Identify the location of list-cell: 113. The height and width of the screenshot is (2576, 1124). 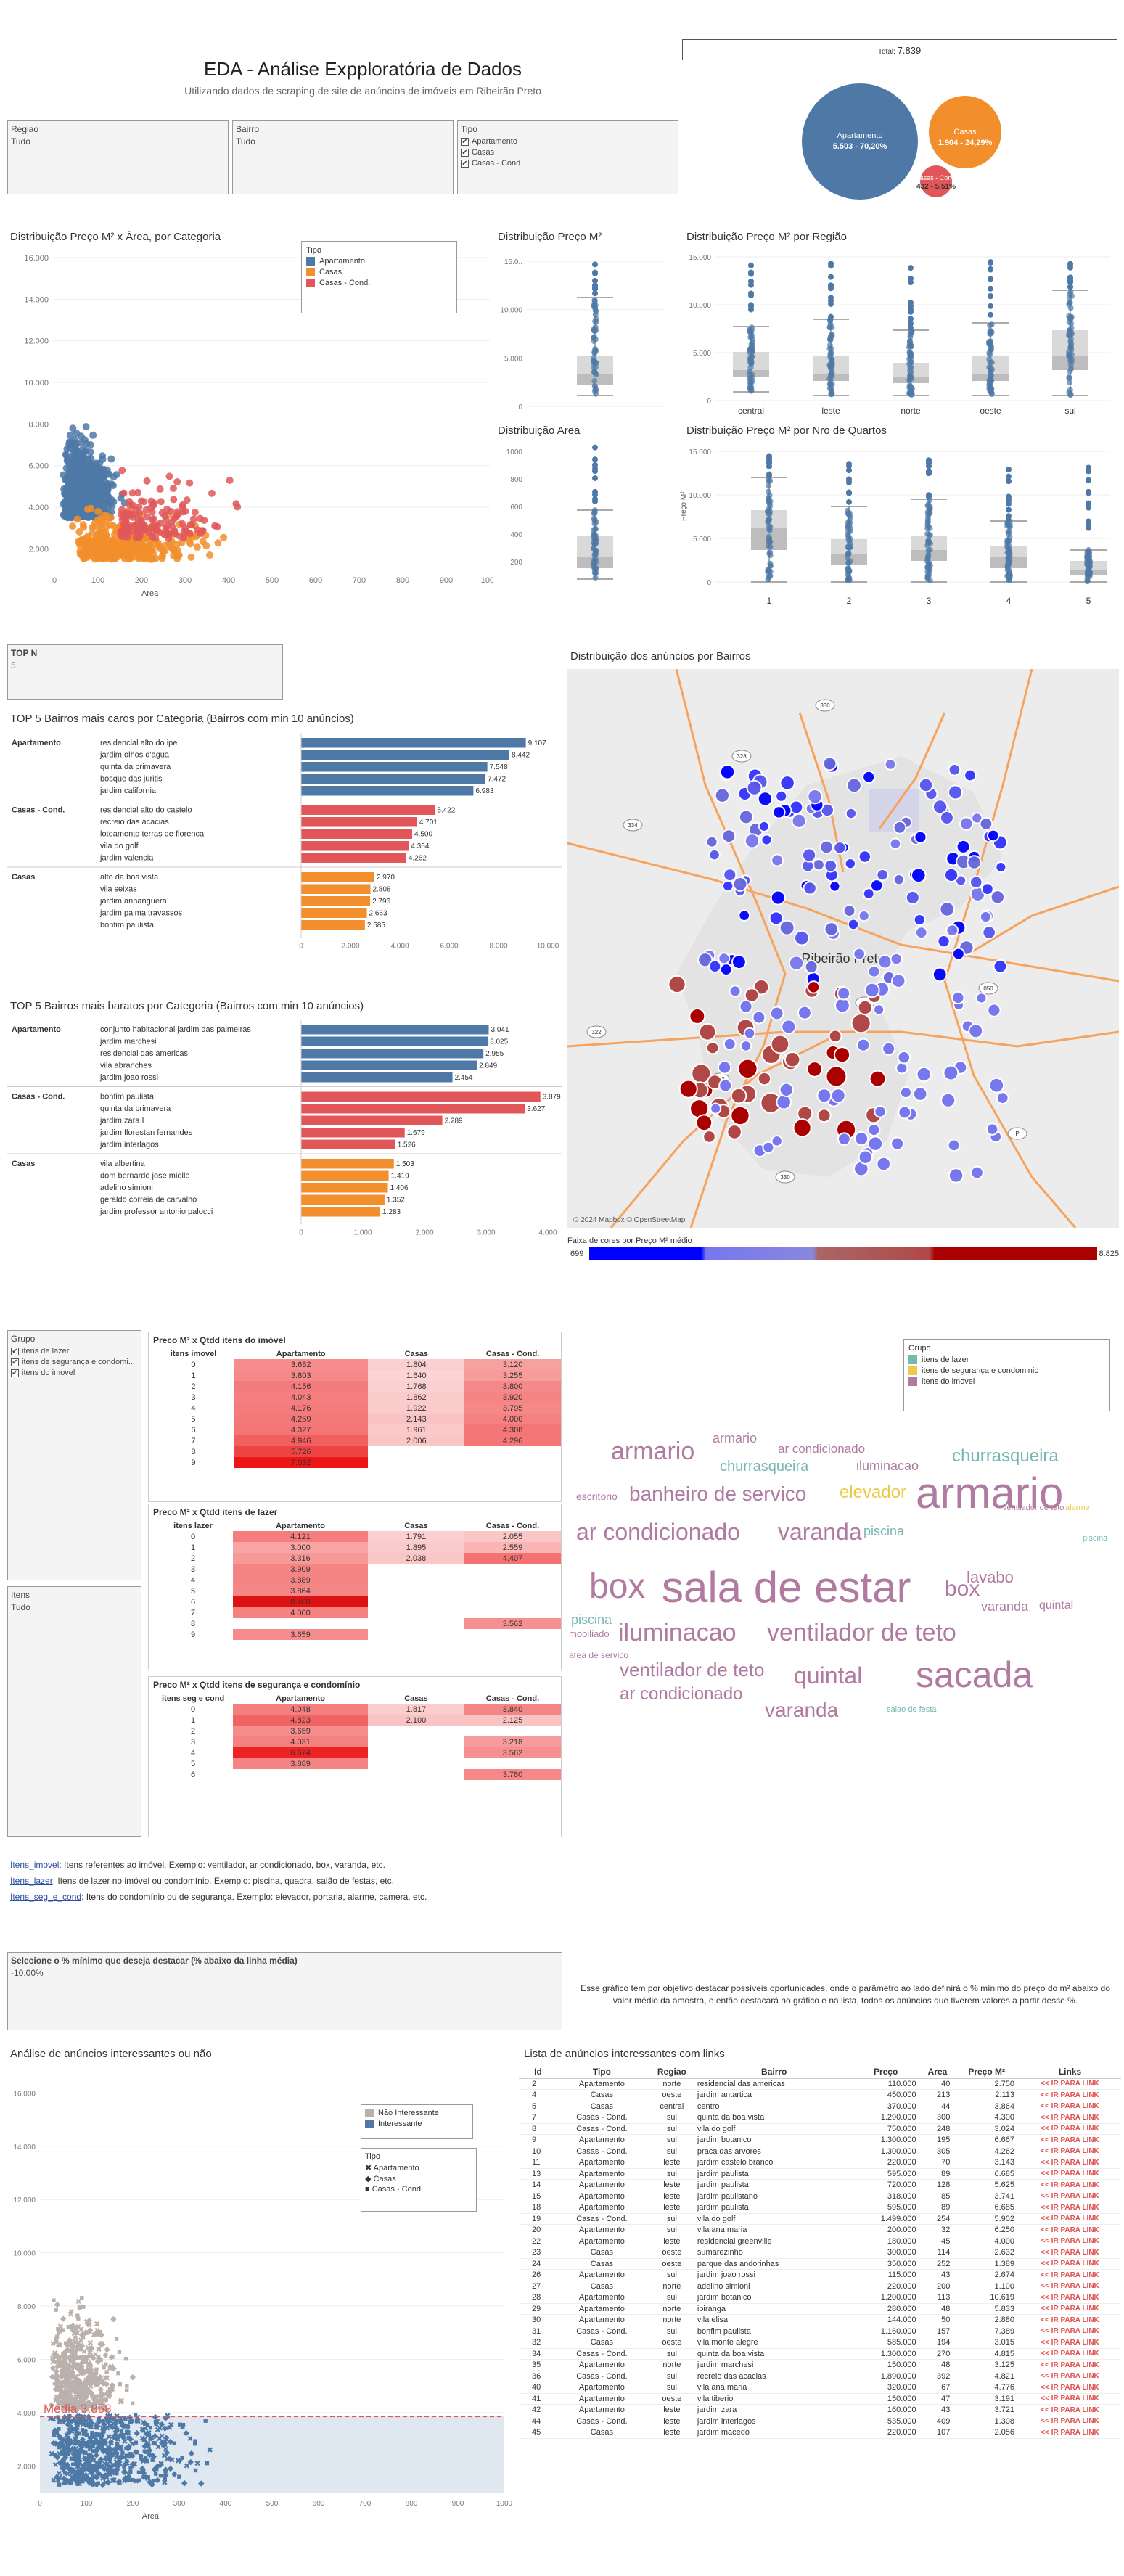
(937, 2298).